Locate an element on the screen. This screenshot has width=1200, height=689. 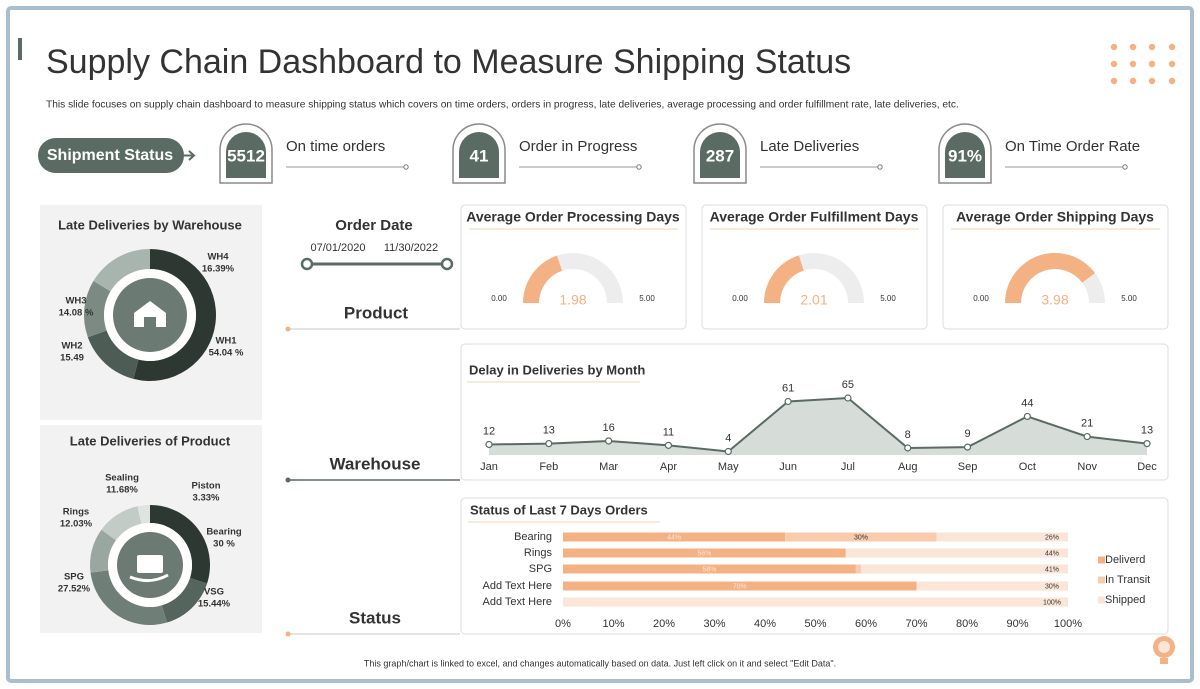
section-label: Status is located at coordinates (375, 617).